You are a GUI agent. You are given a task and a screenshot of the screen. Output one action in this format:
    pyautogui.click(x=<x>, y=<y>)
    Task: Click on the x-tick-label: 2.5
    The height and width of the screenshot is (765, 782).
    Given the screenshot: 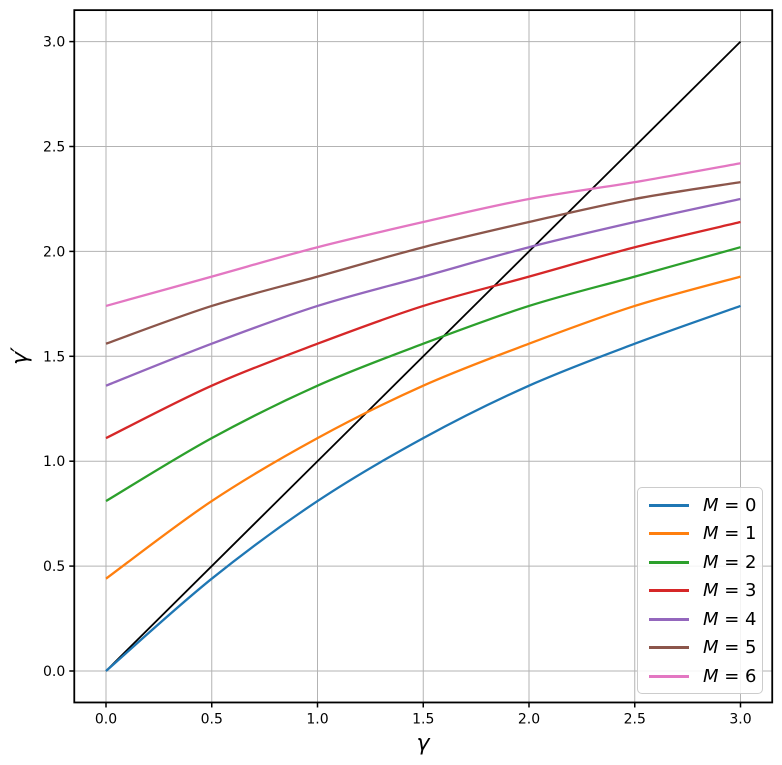 What is the action you would take?
    pyautogui.click(x=635, y=719)
    